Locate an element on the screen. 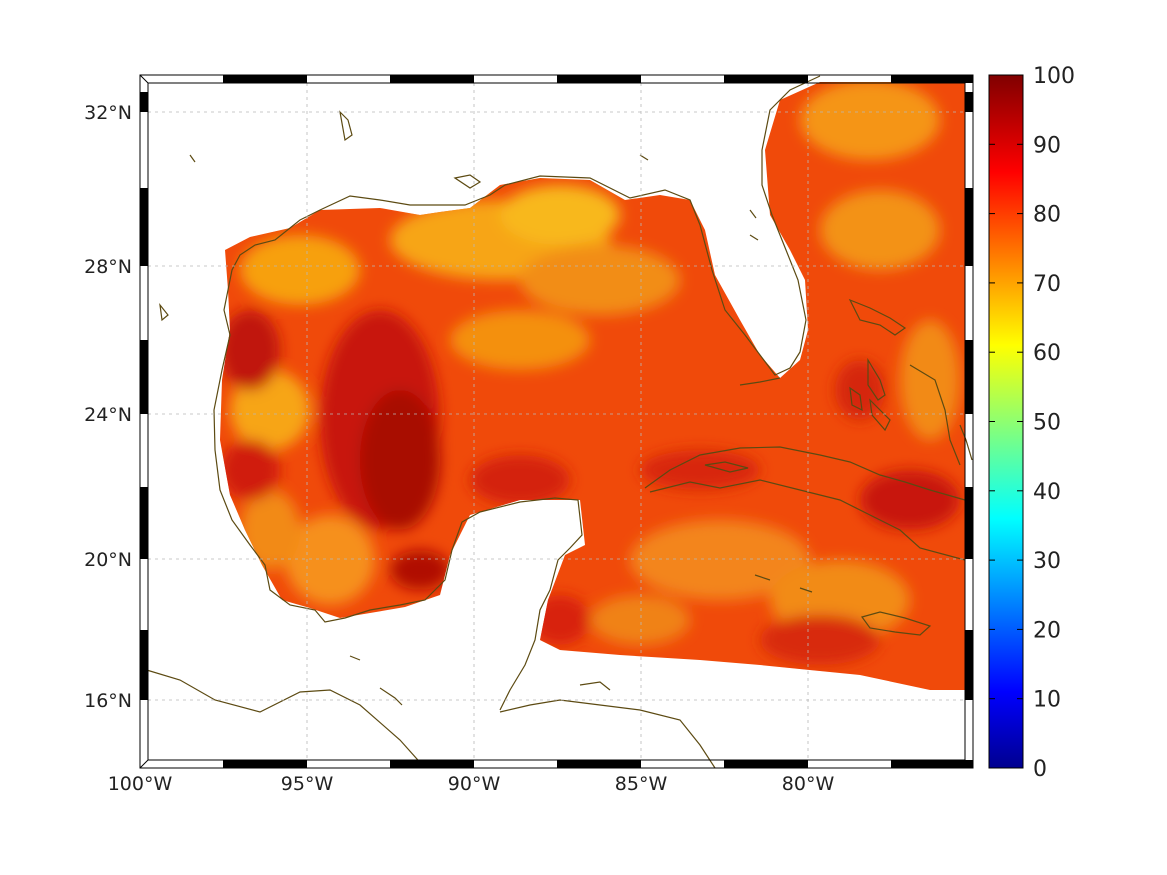 The height and width of the screenshot is (875, 1167). lat-tick-labels: 16°N 20°N 24°N 28°N 32°N is located at coordinates (108, 407).